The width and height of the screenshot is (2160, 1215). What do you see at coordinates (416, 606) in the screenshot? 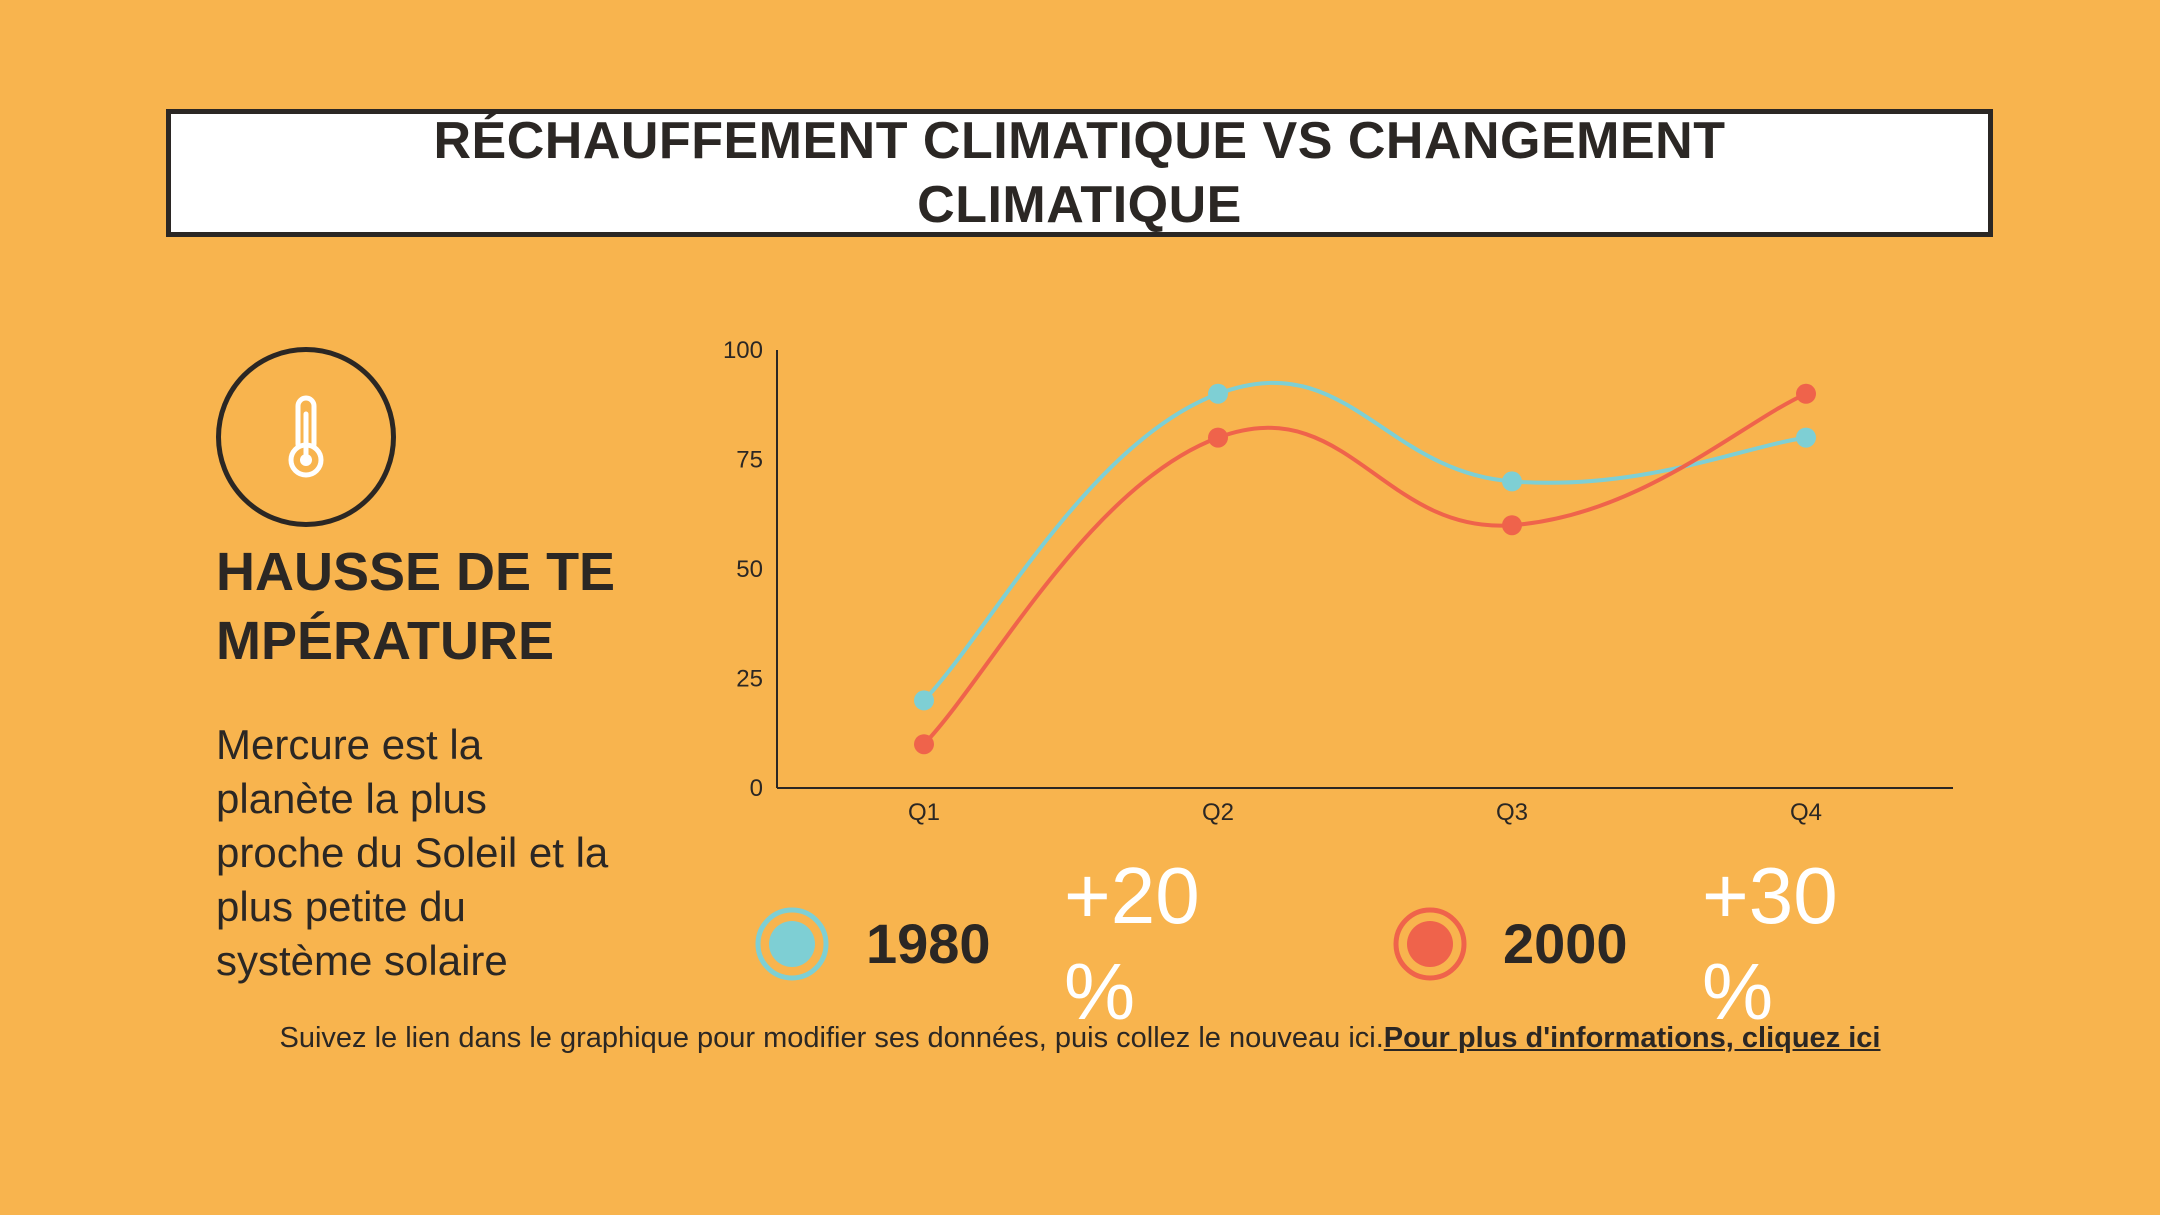
I see `section-heading: HAUSSE DE TEMPÉRATURE` at bounding box center [416, 606].